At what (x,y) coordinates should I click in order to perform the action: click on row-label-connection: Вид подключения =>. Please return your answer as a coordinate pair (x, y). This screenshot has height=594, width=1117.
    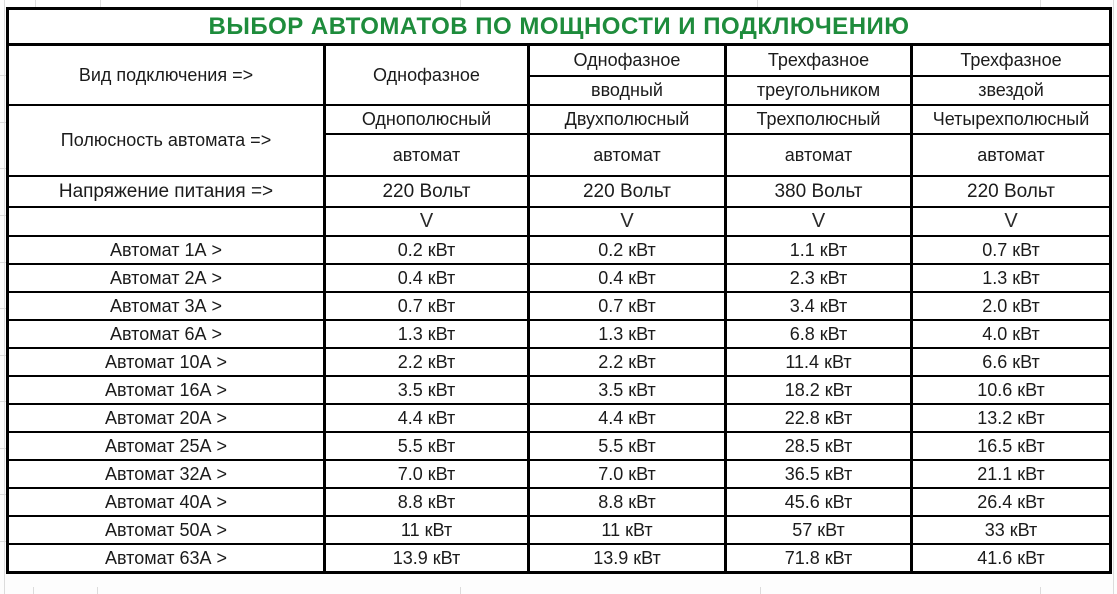
    Looking at the image, I should click on (166, 74).